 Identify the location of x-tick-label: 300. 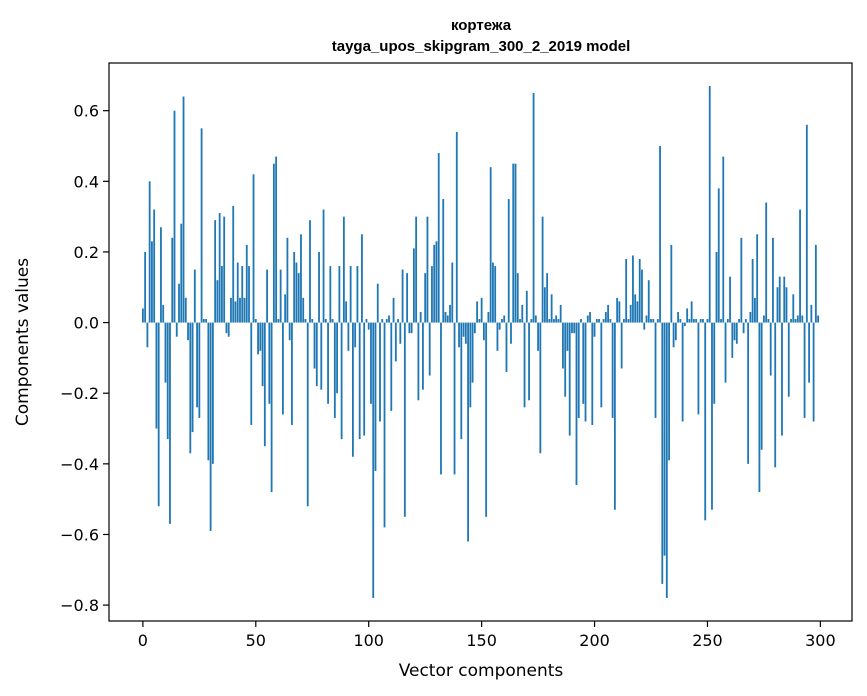
(820, 640).